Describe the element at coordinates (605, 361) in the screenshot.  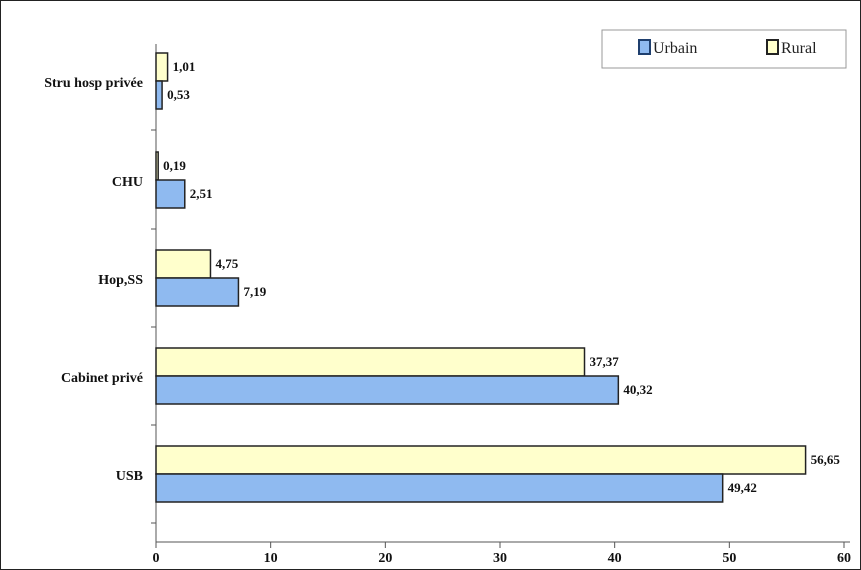
I see `data-label-rural: 37,37` at that location.